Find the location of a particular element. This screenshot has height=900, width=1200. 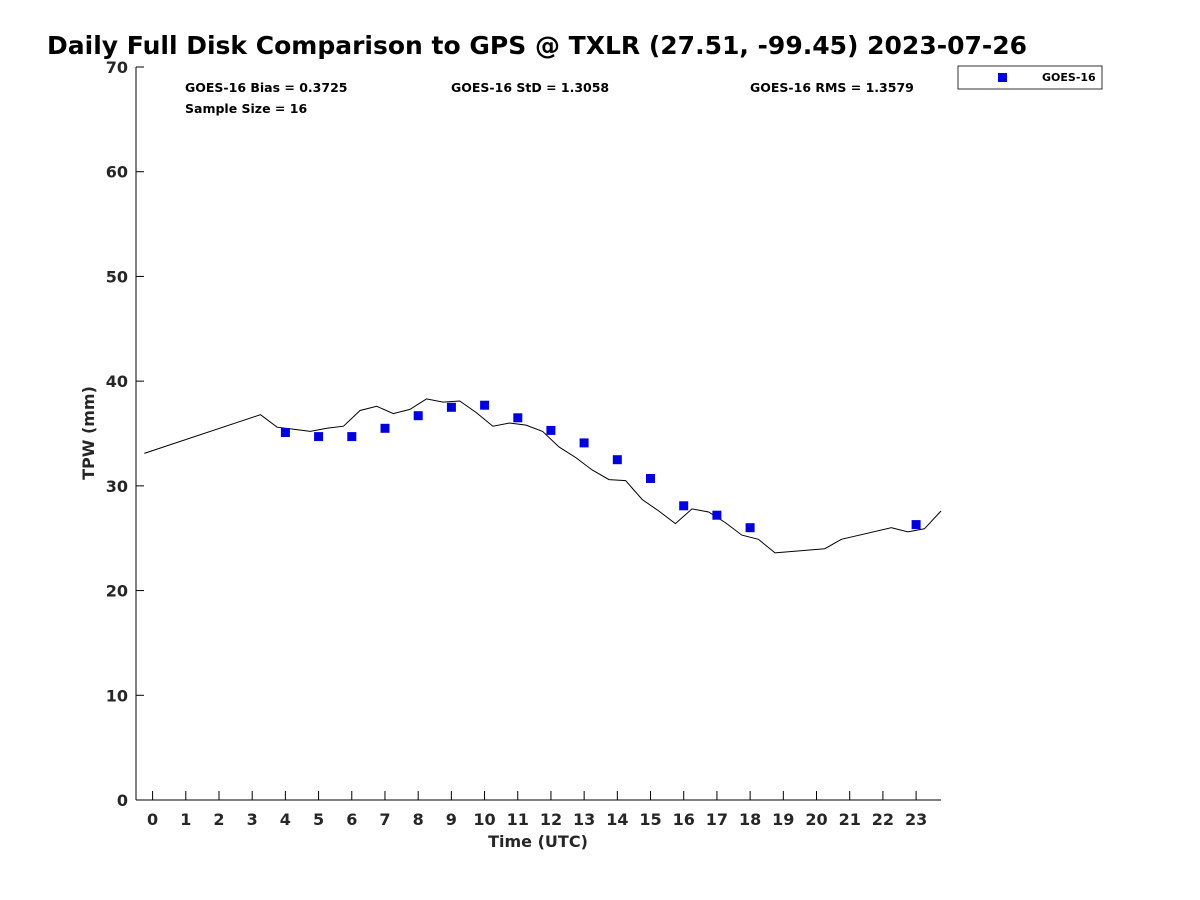

y-tick-label: 40 is located at coordinates (117, 381).